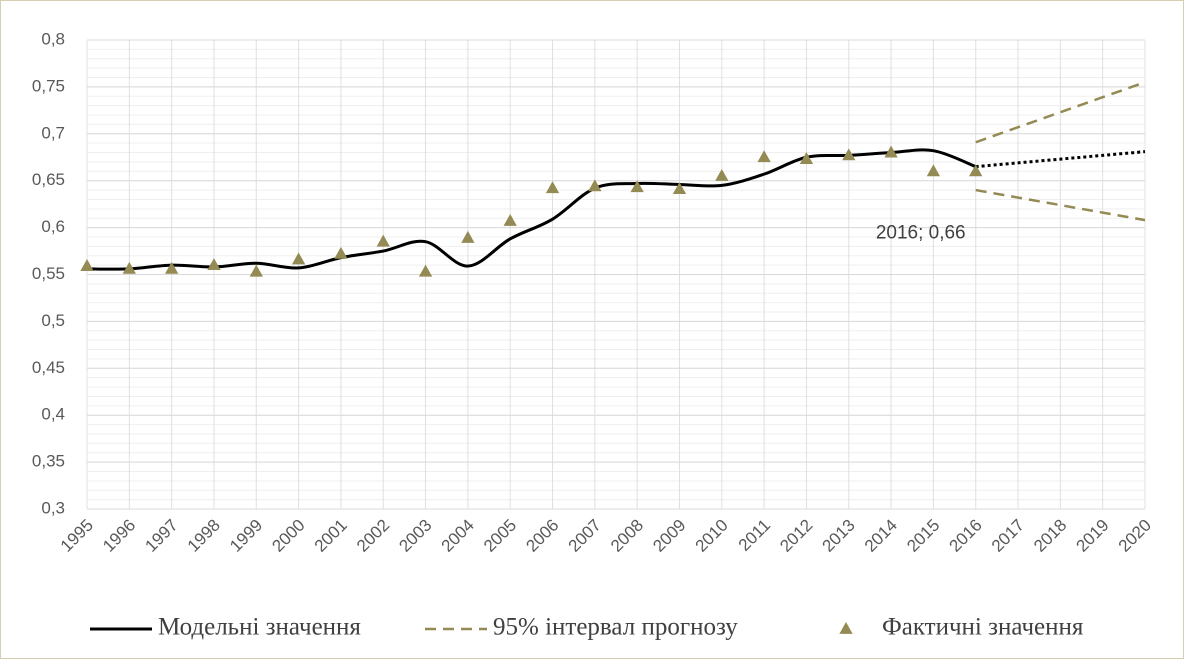 This screenshot has height=659, width=1184. Describe the element at coordinates (53, 226) in the screenshot. I see `y-tick-label: 0,6` at that location.